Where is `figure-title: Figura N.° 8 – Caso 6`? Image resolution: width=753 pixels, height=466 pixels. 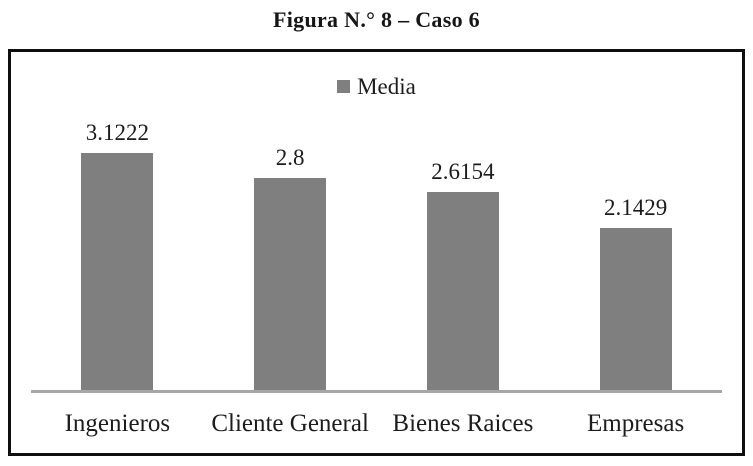
figure-title: Figura N.° 8 – Caso 6 is located at coordinates (376, 19).